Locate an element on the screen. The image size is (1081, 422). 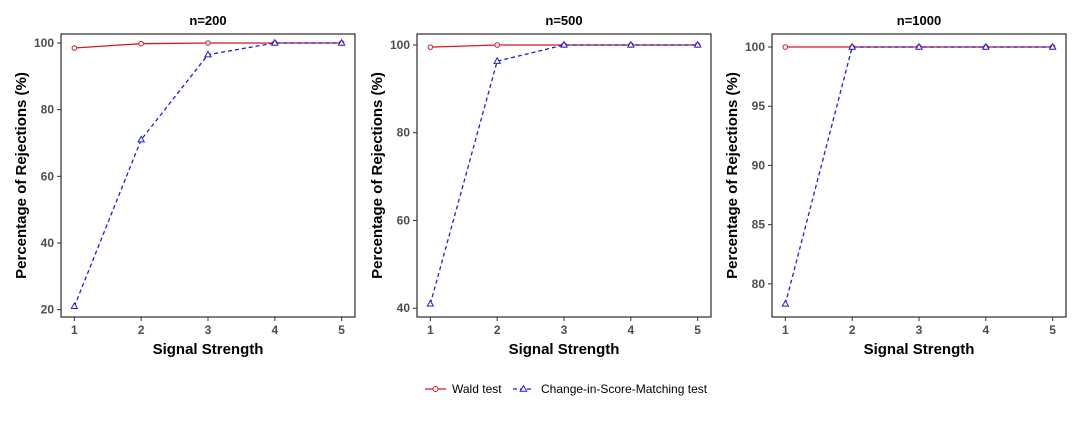
panel-title: n=1000 is located at coordinates (919, 20).